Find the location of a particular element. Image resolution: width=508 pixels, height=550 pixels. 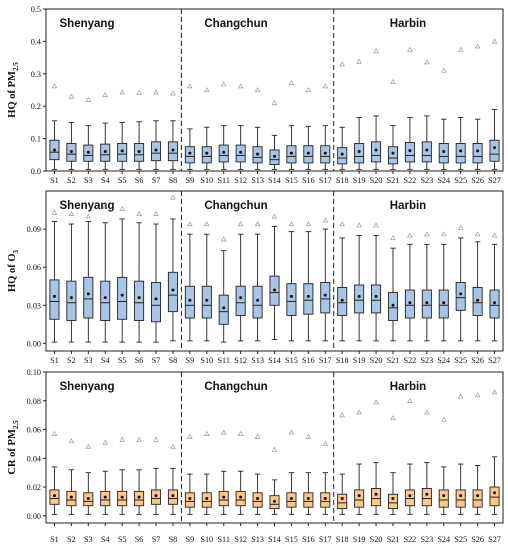

box-S25 is located at coordinates (460, 283).